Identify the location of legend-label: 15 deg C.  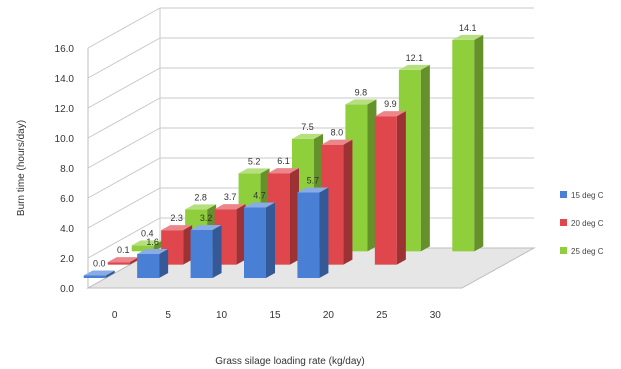
(587, 195).